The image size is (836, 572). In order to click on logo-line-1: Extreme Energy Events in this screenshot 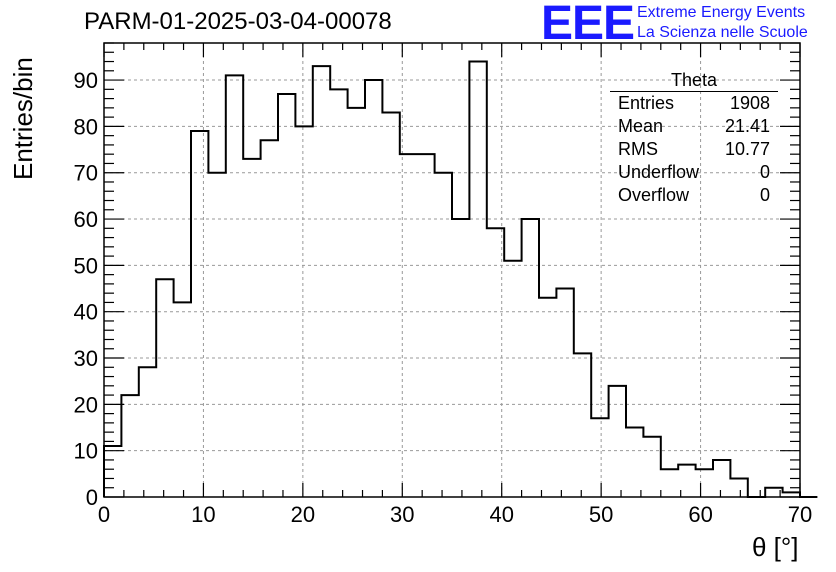, I will do `click(721, 12)`.